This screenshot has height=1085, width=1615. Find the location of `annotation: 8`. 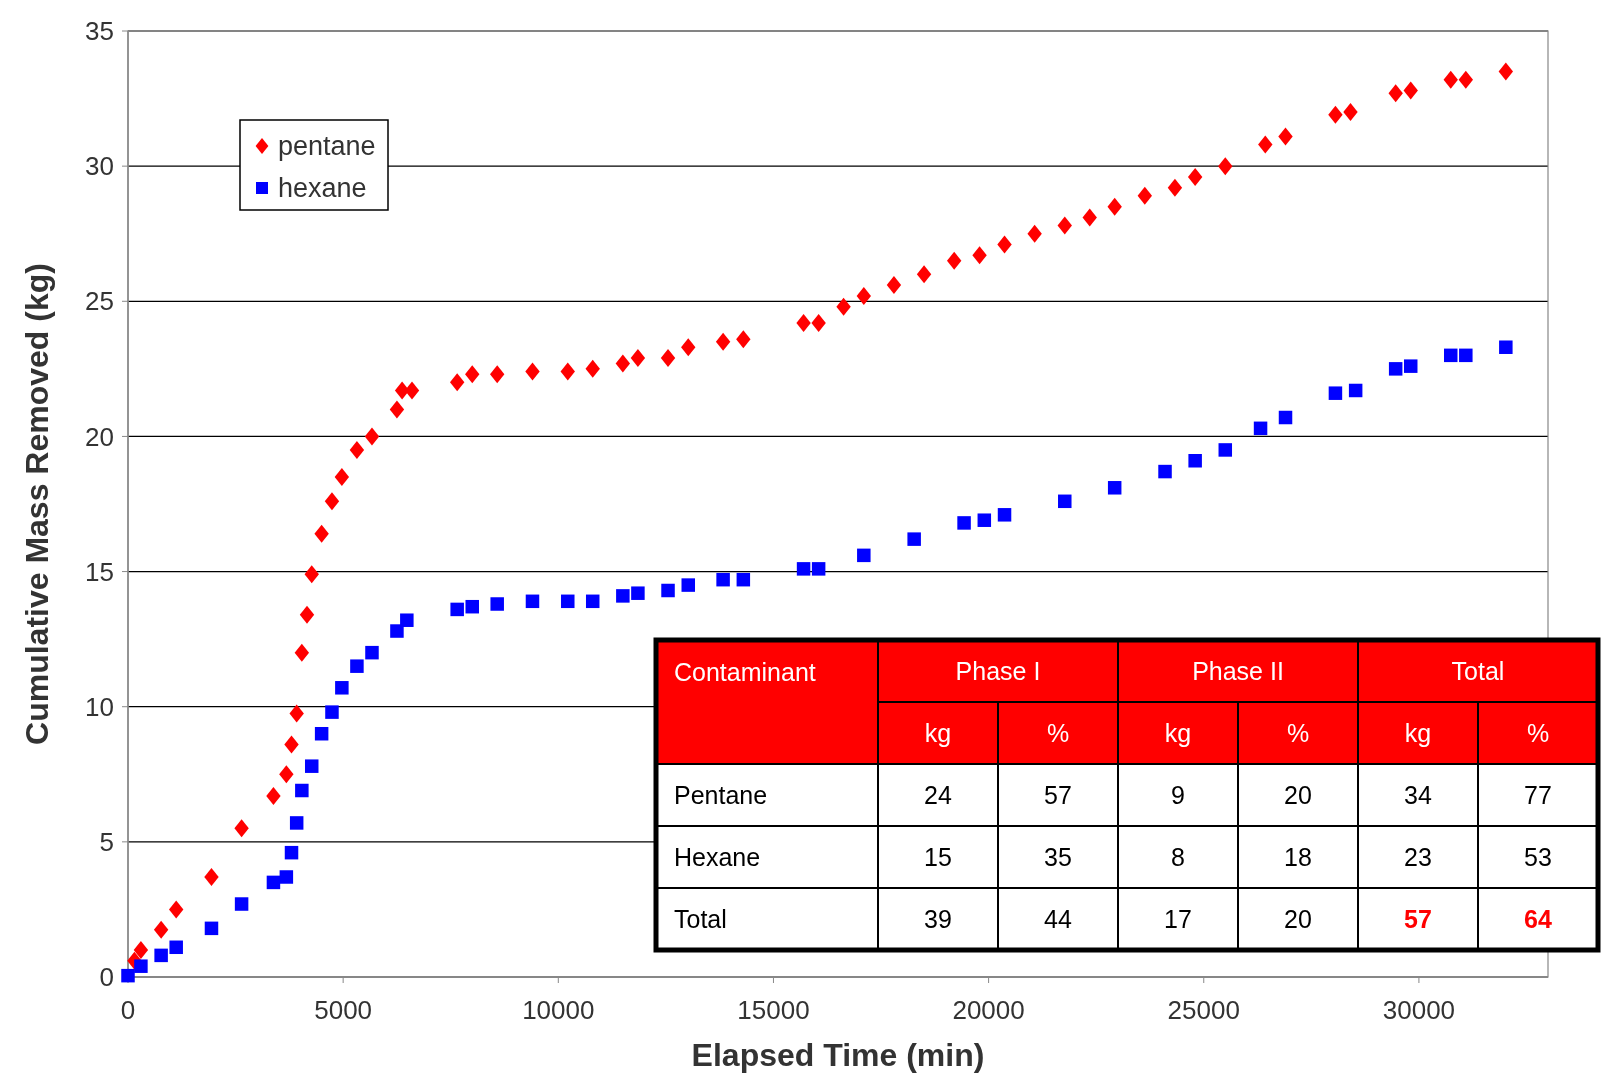

annotation: 8 is located at coordinates (1178, 856).